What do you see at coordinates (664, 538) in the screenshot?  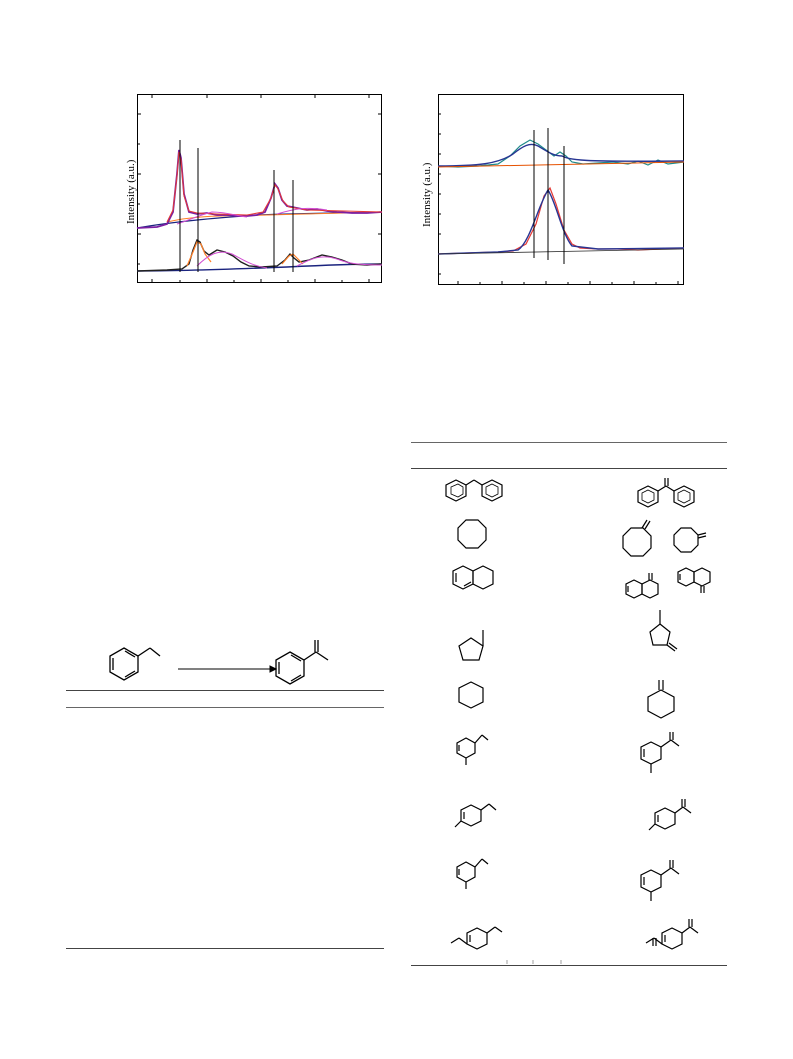 I see `cyclooctanone-structure` at bounding box center [664, 538].